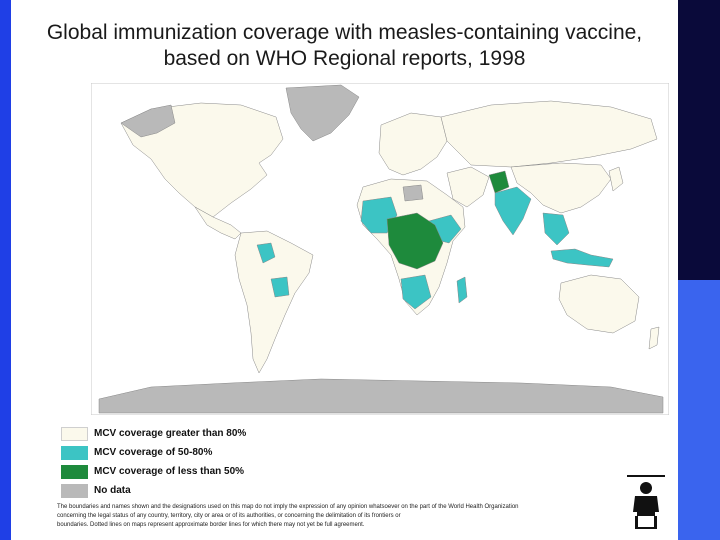  Describe the element at coordinates (499, 182) in the screenshot. I see `region-south-asia-low` at that location.